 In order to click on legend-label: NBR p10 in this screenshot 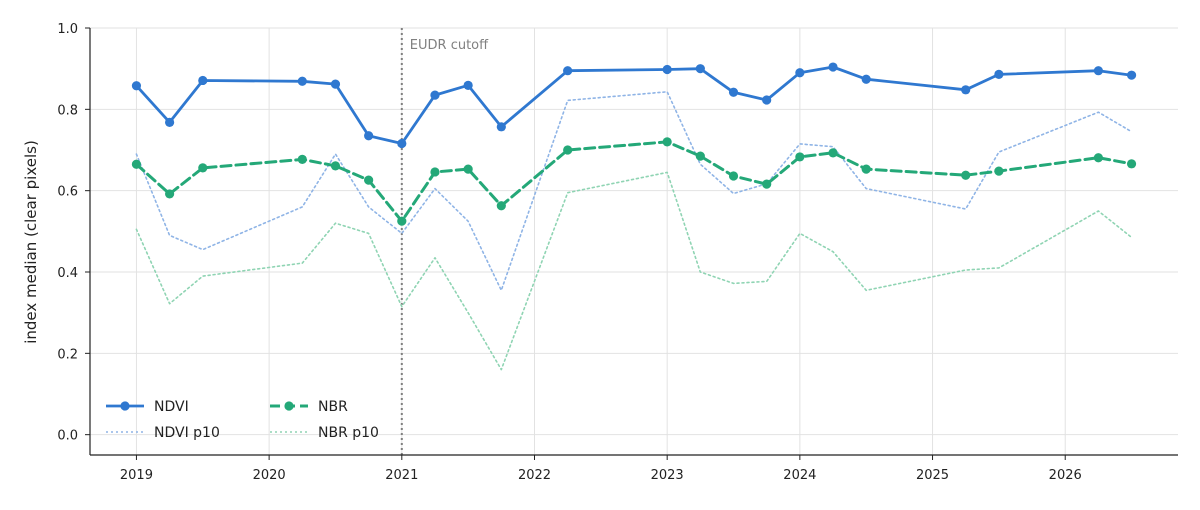, I will do `click(348, 433)`.